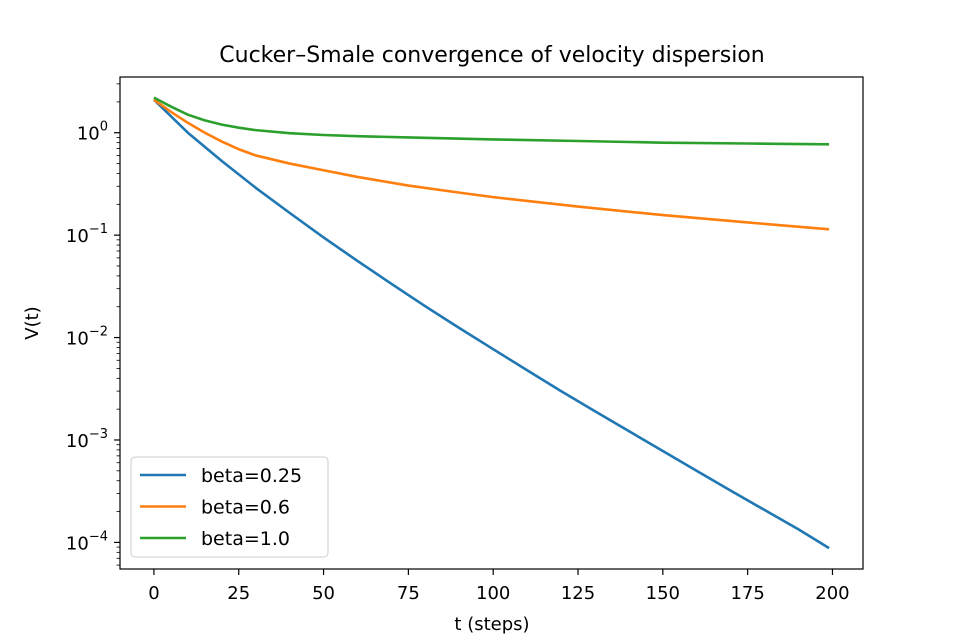 The image size is (960, 640). Describe the element at coordinates (87, 234) in the screenshot. I see `y-tick-label: 10⁻¹` at that location.